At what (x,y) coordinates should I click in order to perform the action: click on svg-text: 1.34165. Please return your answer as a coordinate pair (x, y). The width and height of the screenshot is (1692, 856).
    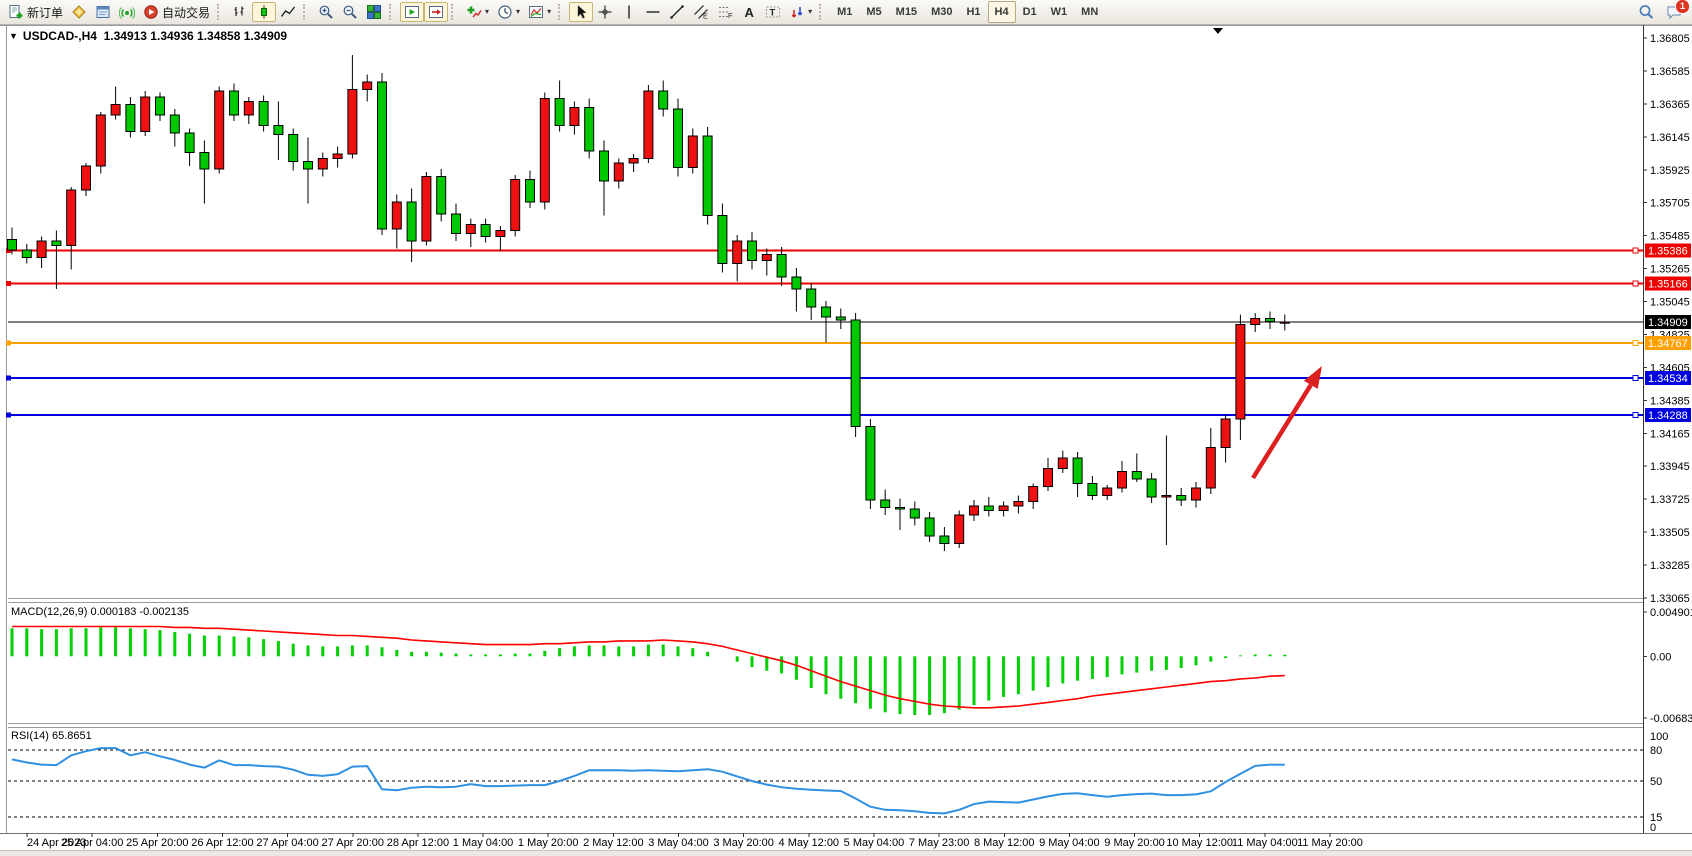
    Looking at the image, I should click on (1670, 435).